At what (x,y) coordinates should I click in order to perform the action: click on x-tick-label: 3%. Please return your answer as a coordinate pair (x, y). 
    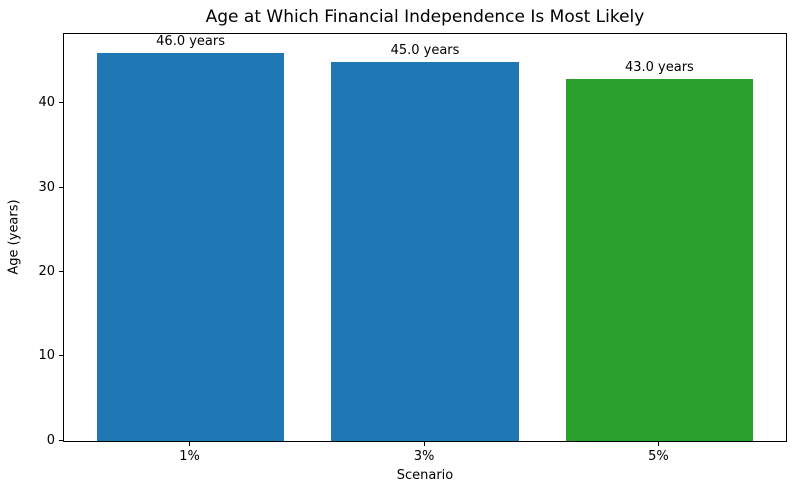
    Looking at the image, I should click on (424, 456).